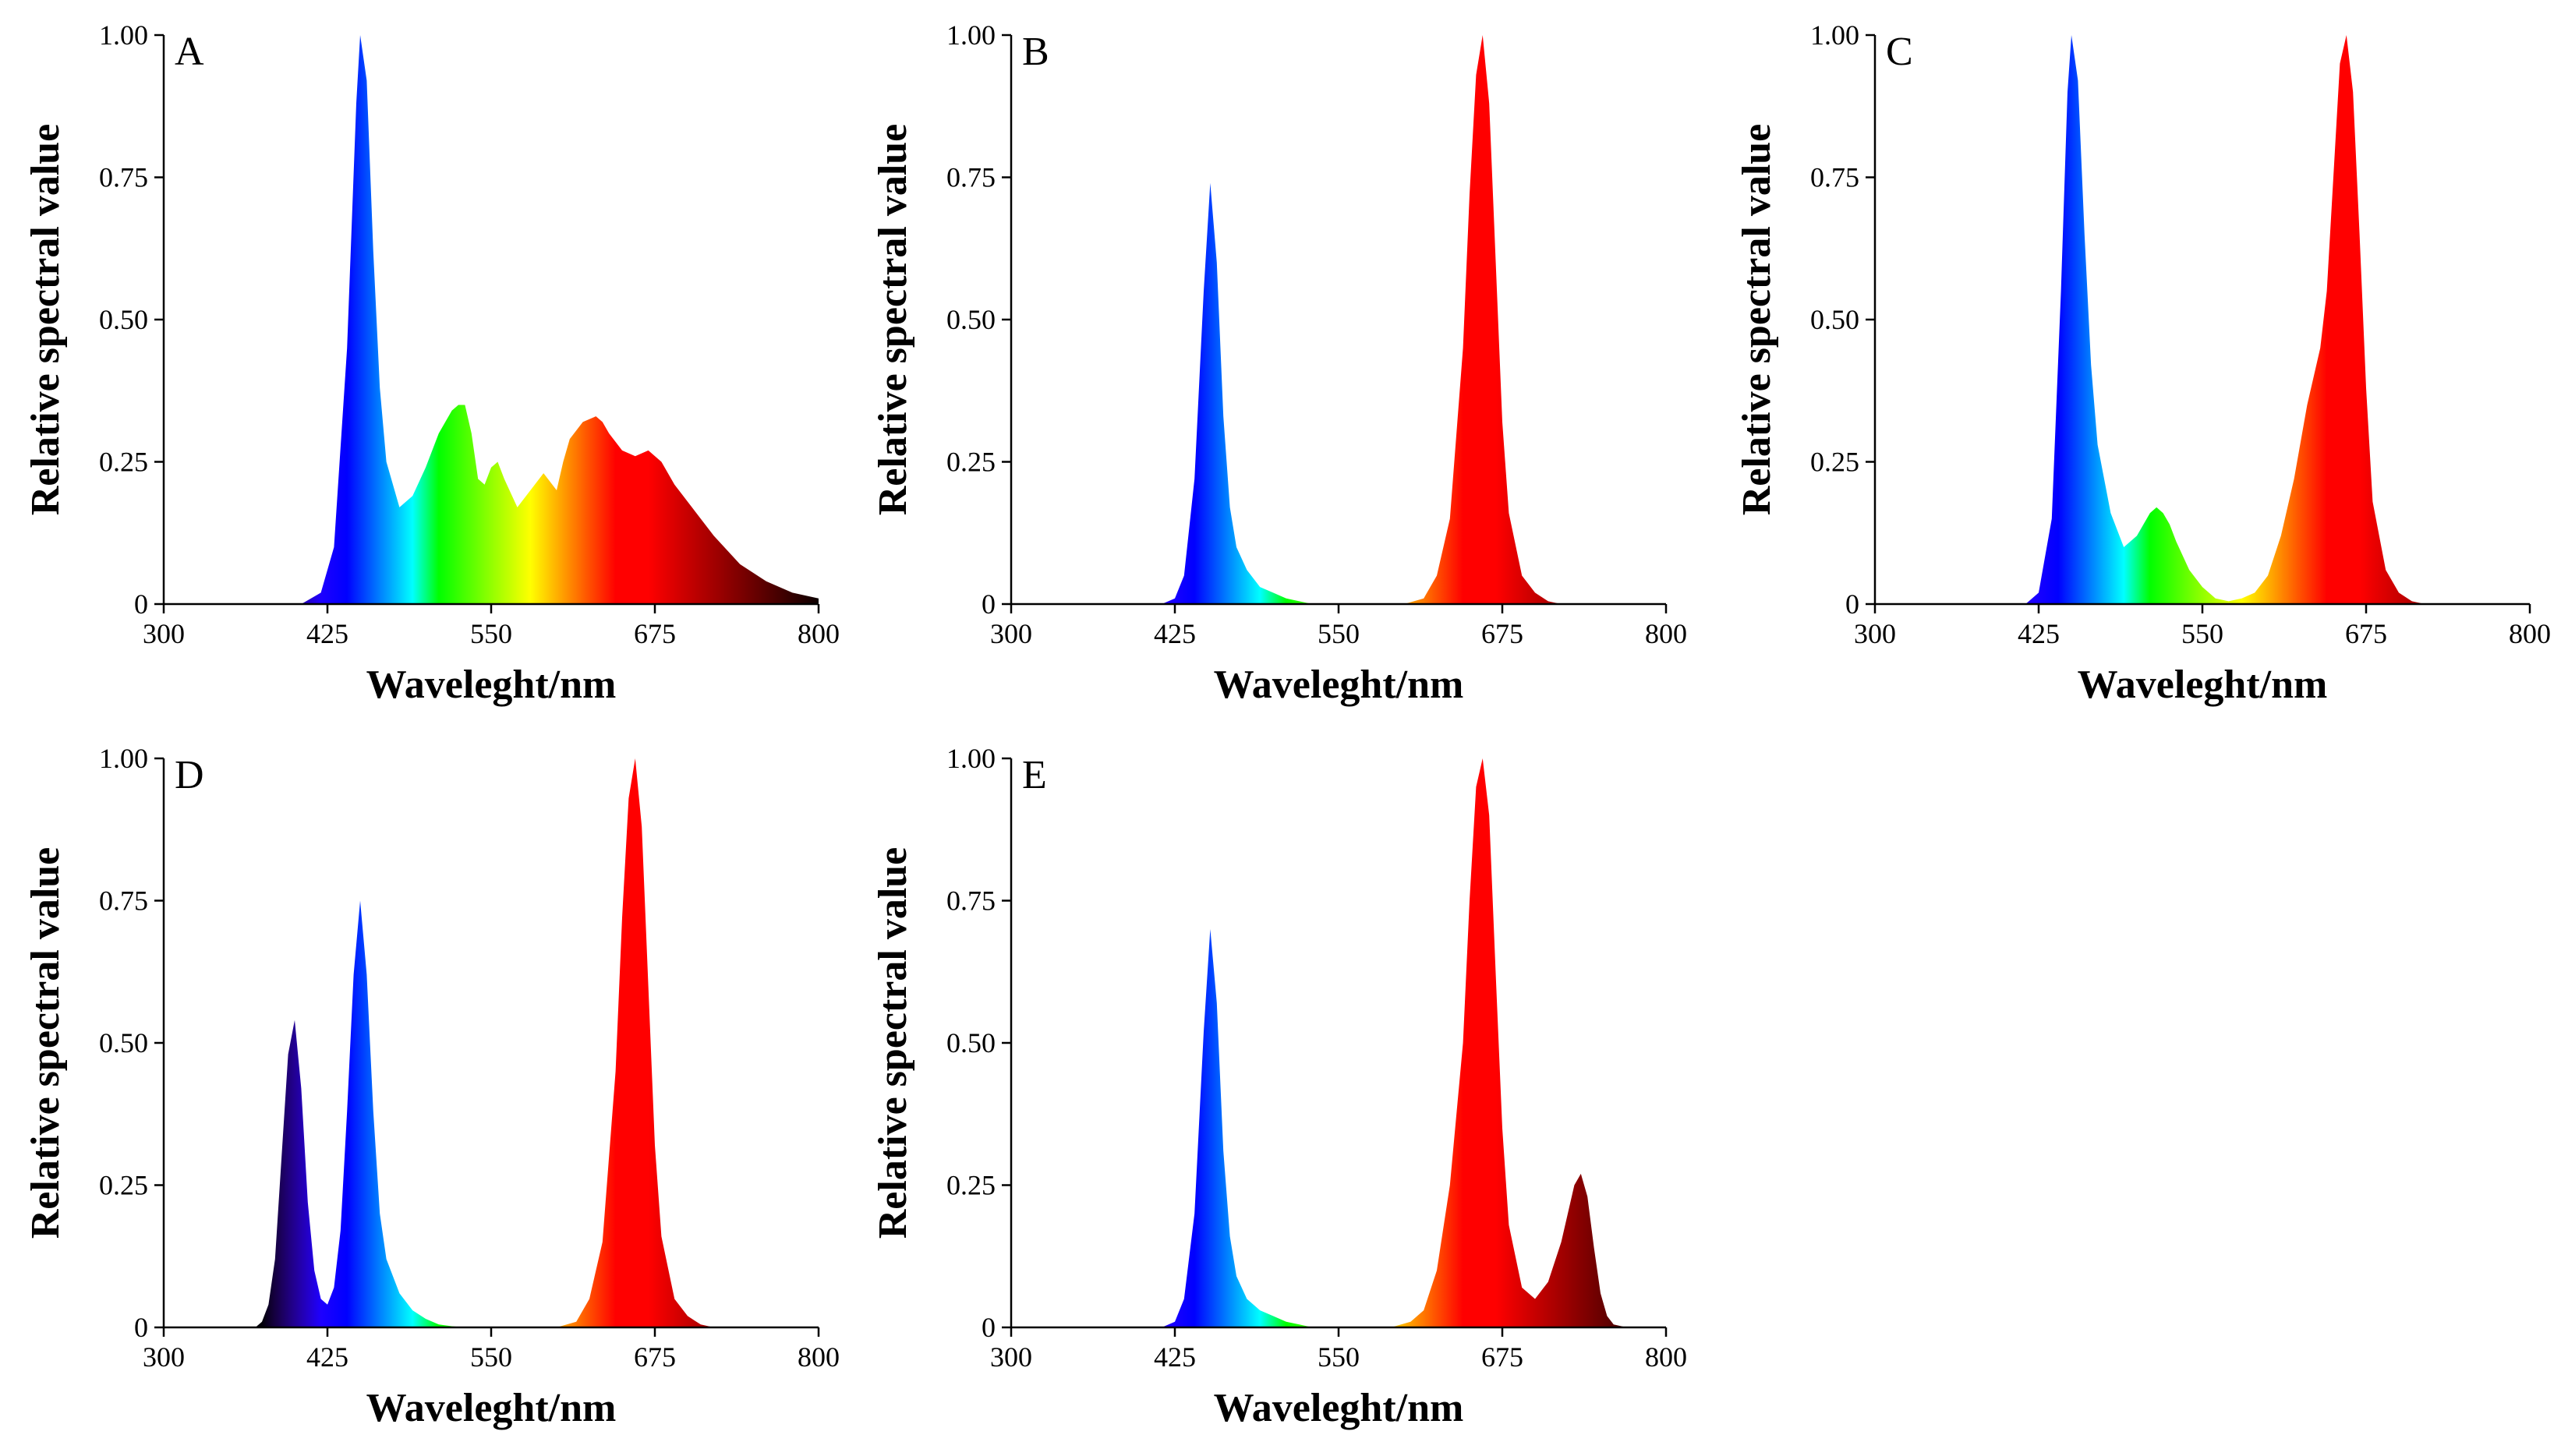 This screenshot has height=1456, width=2561. I want to click on panel-c-x-tick-label: 550, so click(2202, 634).